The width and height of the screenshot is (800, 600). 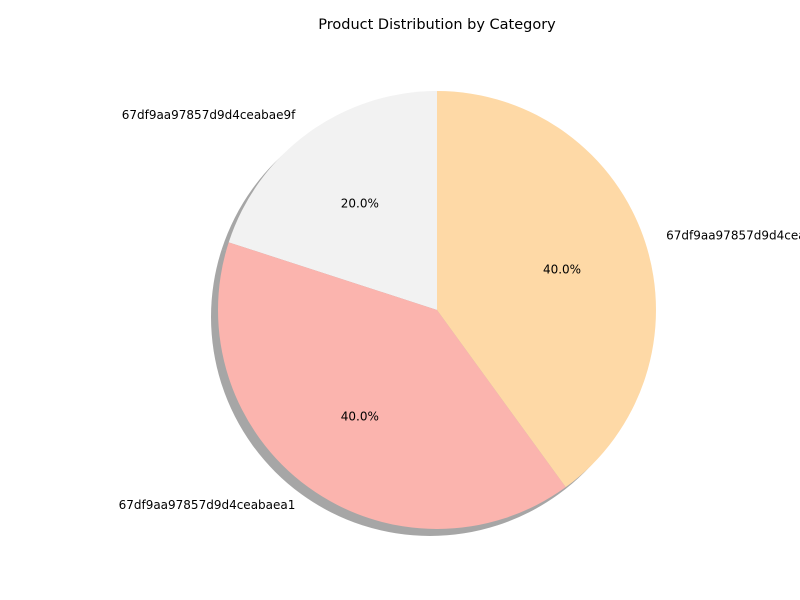 What do you see at coordinates (207, 505) in the screenshot?
I see `slice-category-label: 67df9aa97857d9d4ceabaea1` at bounding box center [207, 505].